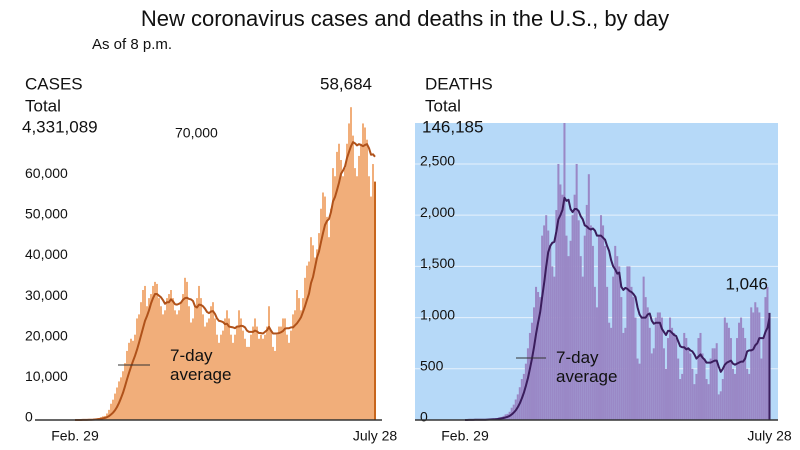 The image size is (800, 450). I want to click on y-tick-label: 1,000, so click(437, 314).